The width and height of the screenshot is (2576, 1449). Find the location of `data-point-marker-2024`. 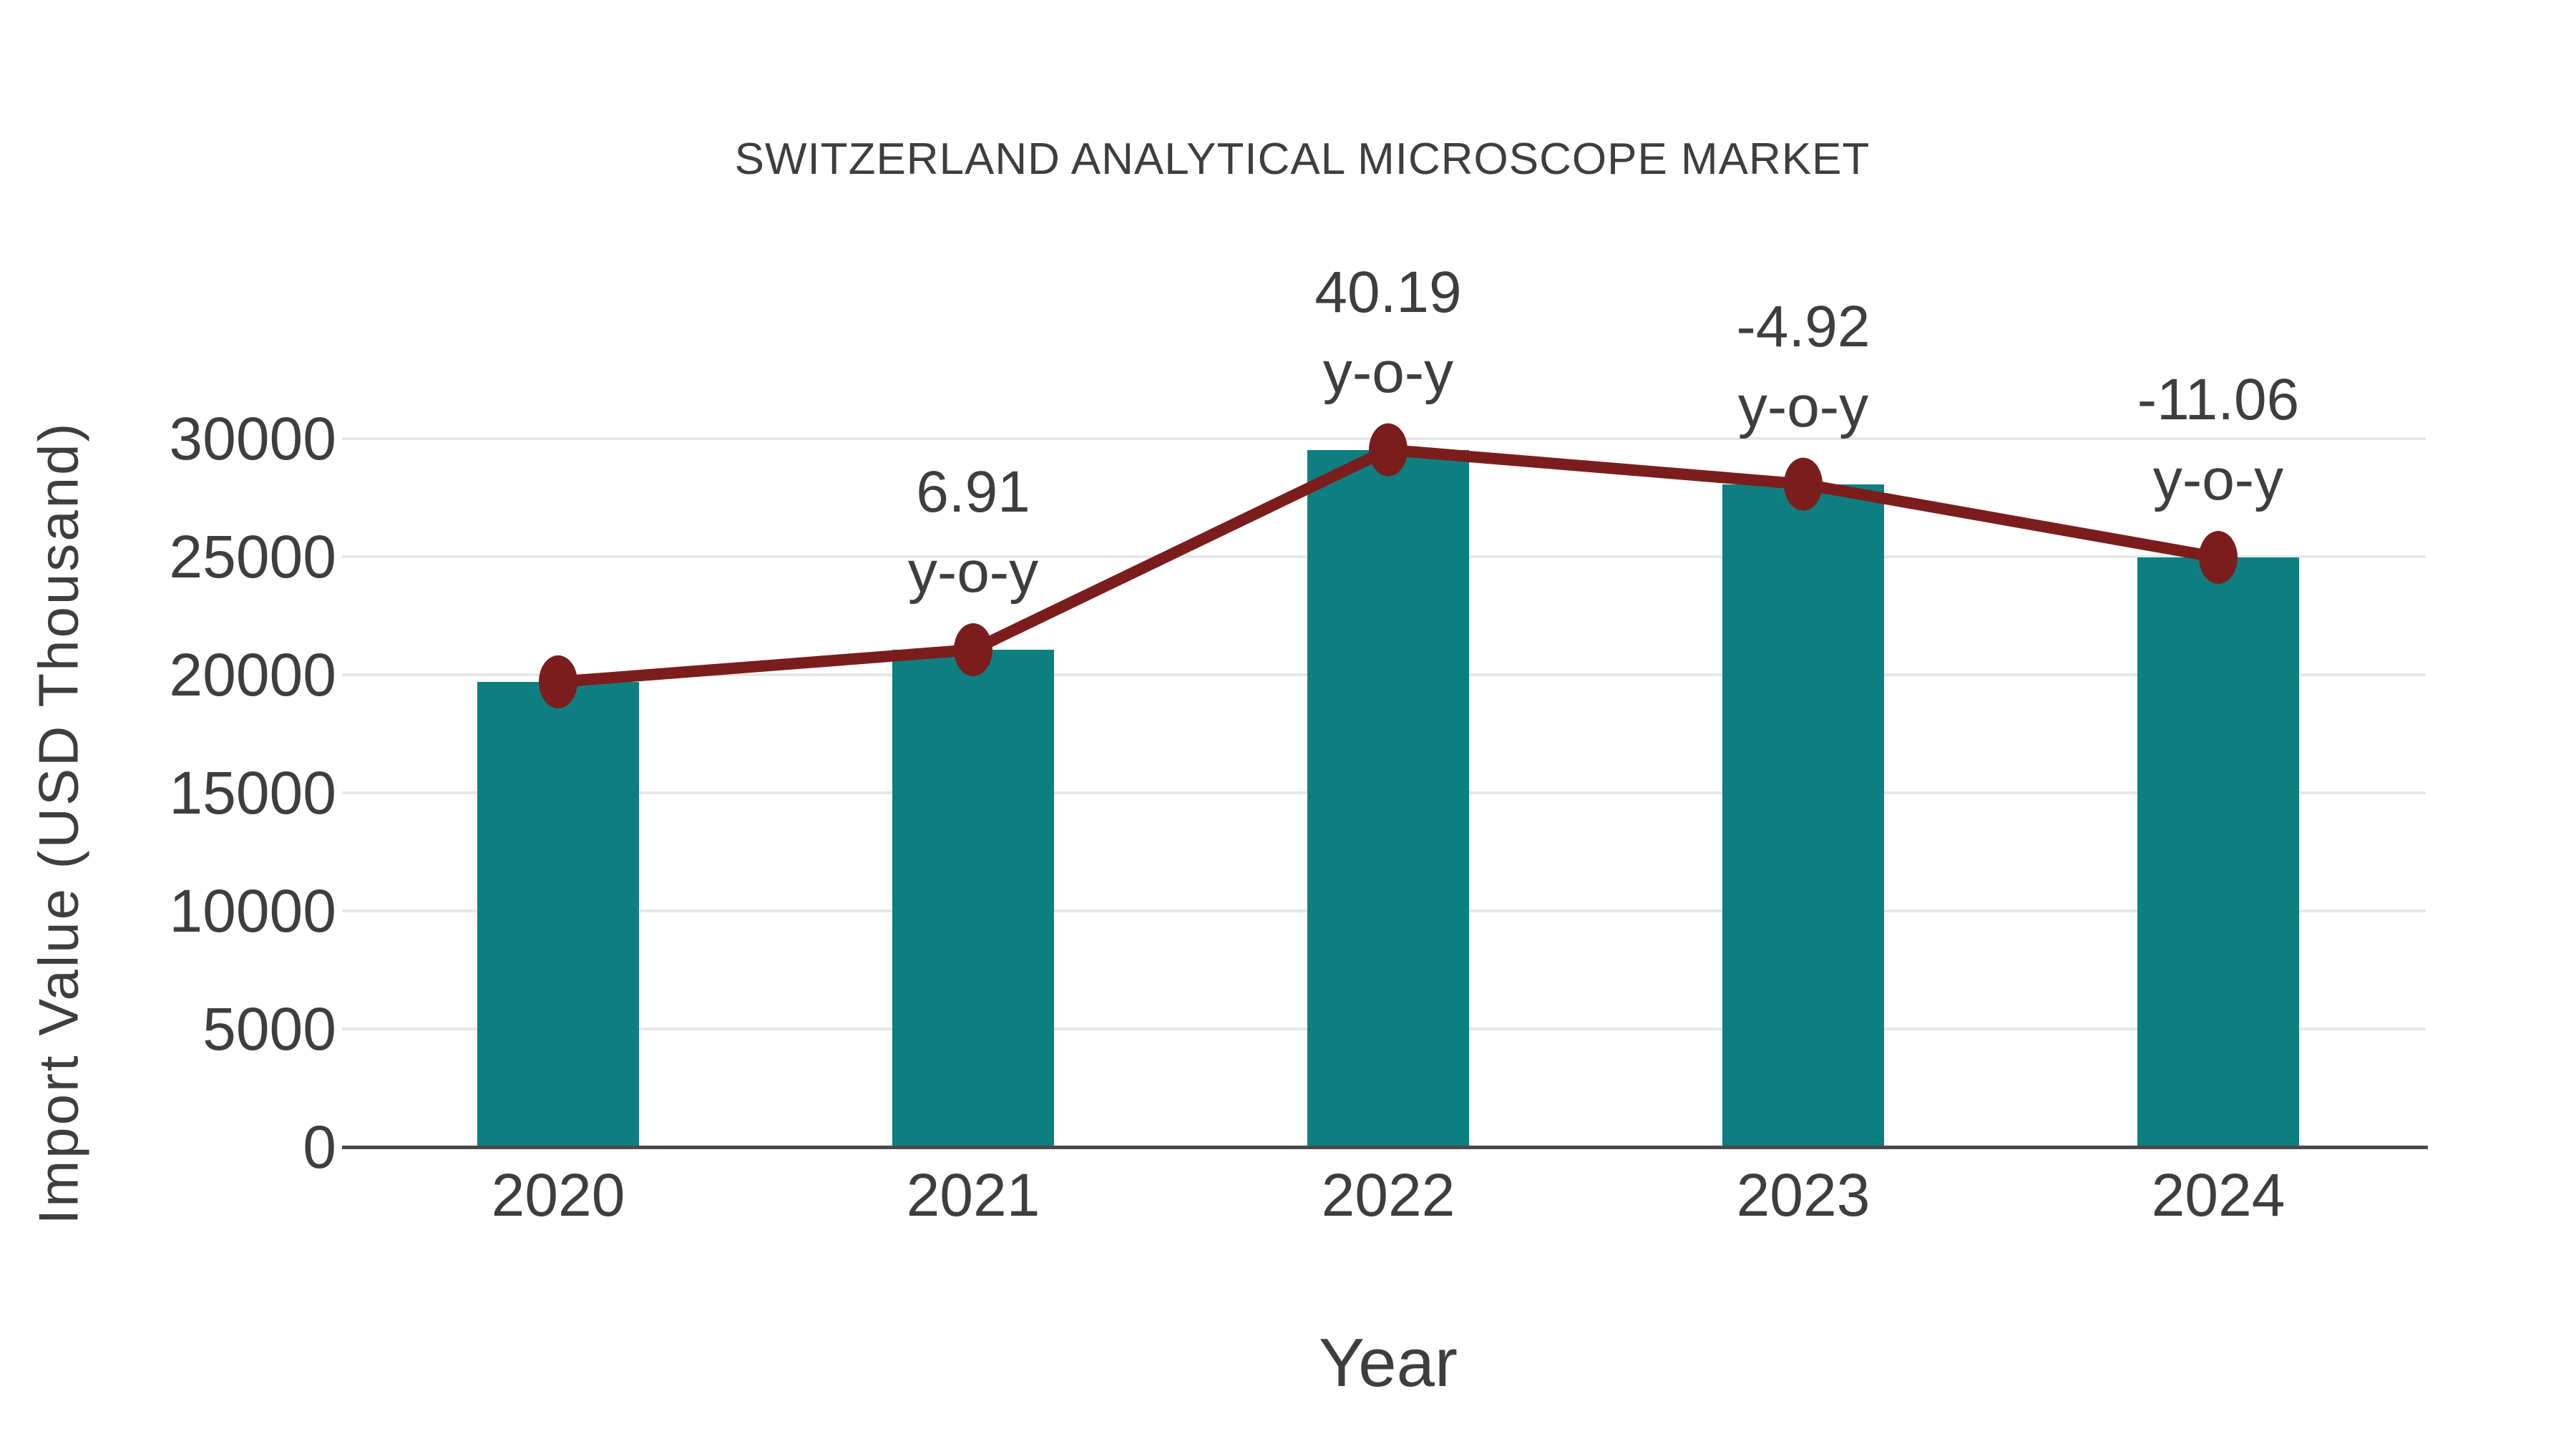

data-point-marker-2024 is located at coordinates (2218, 558).